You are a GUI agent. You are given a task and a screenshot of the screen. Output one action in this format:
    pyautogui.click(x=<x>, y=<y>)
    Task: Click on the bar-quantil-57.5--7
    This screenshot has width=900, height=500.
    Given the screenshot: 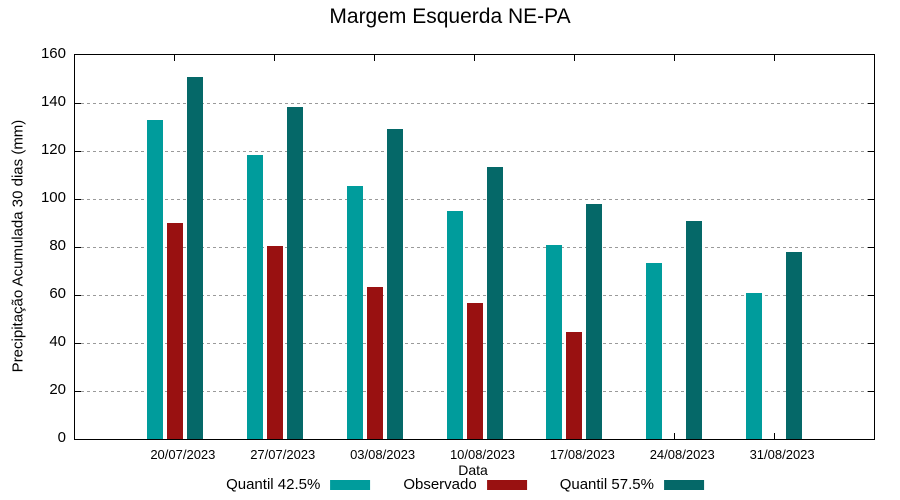 What is the action you would take?
    pyautogui.click(x=794, y=345)
    